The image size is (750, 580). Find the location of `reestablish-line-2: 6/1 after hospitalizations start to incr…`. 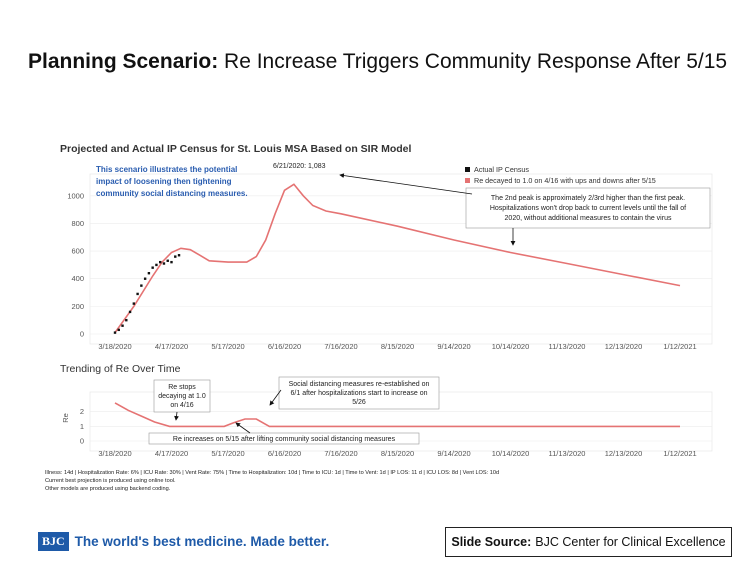

reestablish-line-2: 6/1 after hospitalizations start to incr… is located at coordinates (359, 393).